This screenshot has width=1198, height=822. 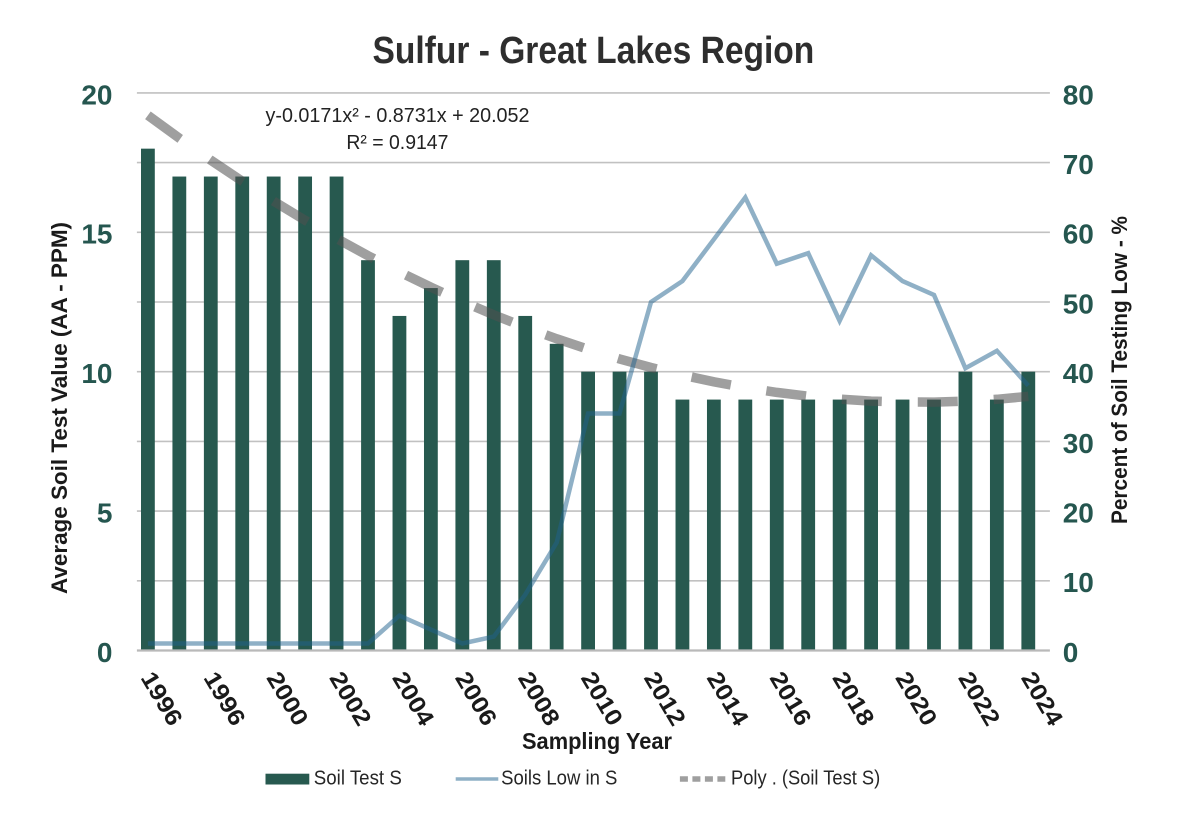 What do you see at coordinates (1078, 234) in the screenshot?
I see `svg-text: 60` at bounding box center [1078, 234].